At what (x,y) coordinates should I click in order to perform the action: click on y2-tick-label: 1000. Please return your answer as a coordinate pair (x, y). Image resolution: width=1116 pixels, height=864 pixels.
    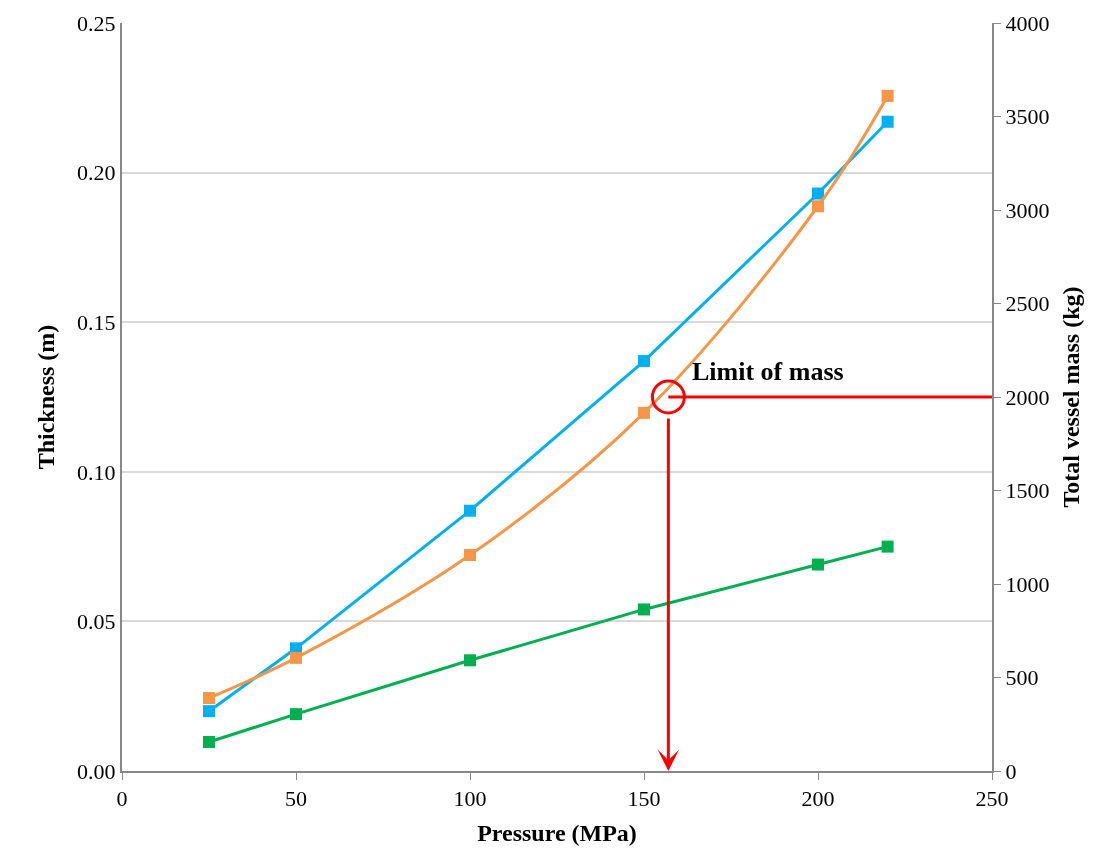
    Looking at the image, I should click on (1027, 584).